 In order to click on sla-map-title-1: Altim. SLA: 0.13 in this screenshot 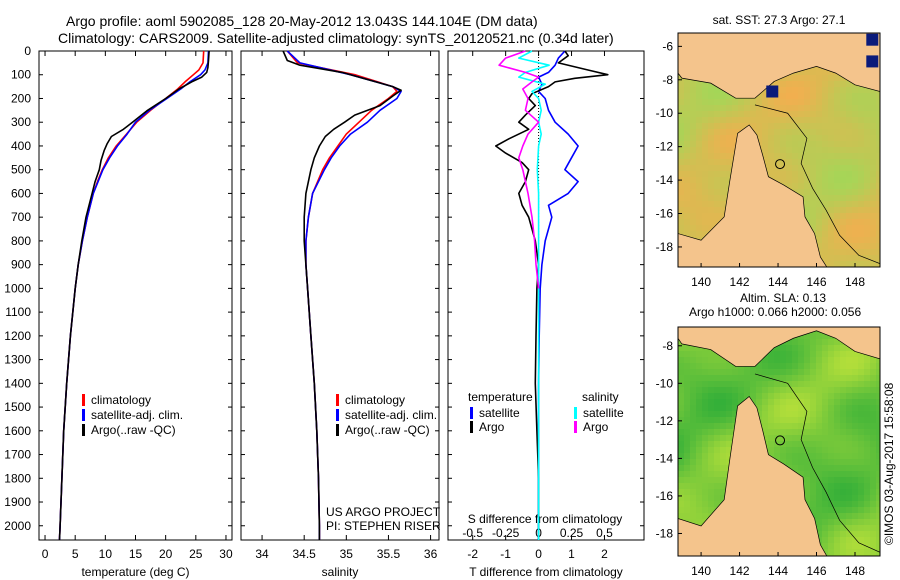, I will do `click(783, 298)`.